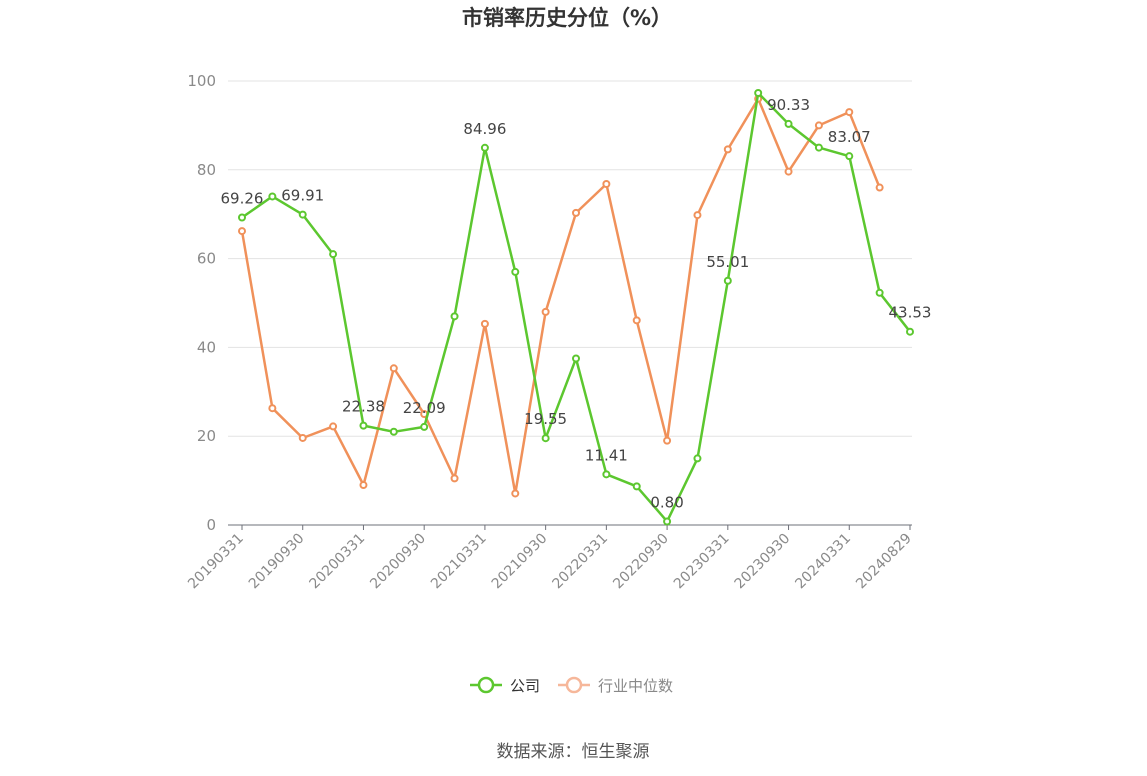 The image size is (1147, 776). I want to click on data-label: 43.53, so click(910, 313).